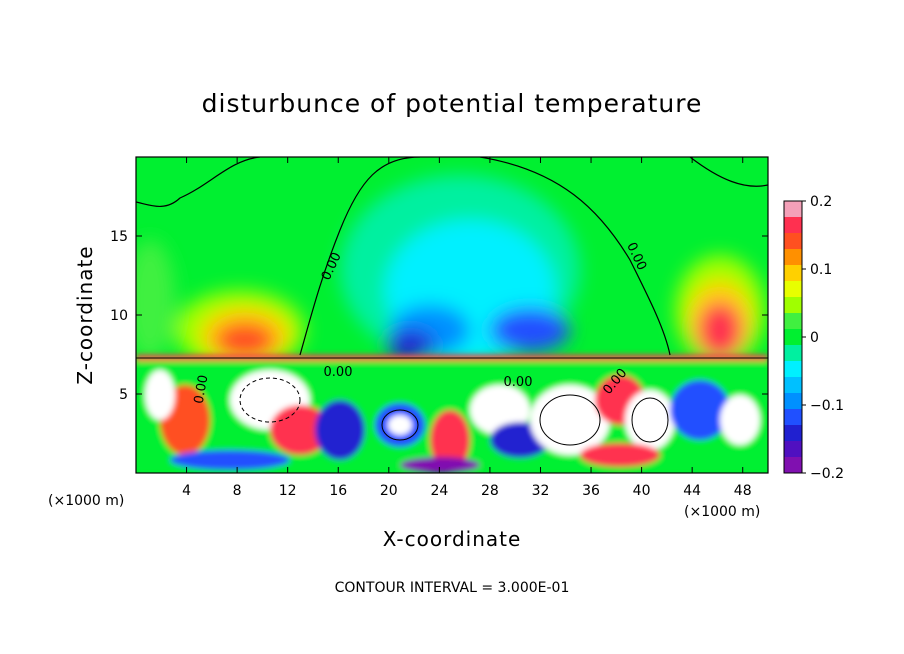 The width and height of the screenshot is (904, 654). I want to click on x-tick-label: 24, so click(439, 491).